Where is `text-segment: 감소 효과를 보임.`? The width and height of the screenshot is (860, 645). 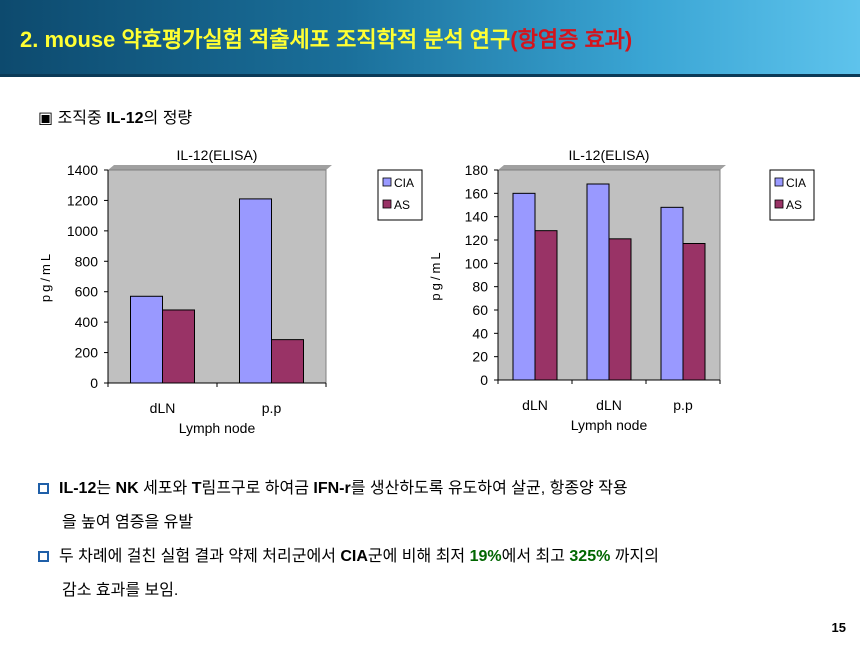
text-segment: 감소 효과를 보임. is located at coordinates (120, 590).